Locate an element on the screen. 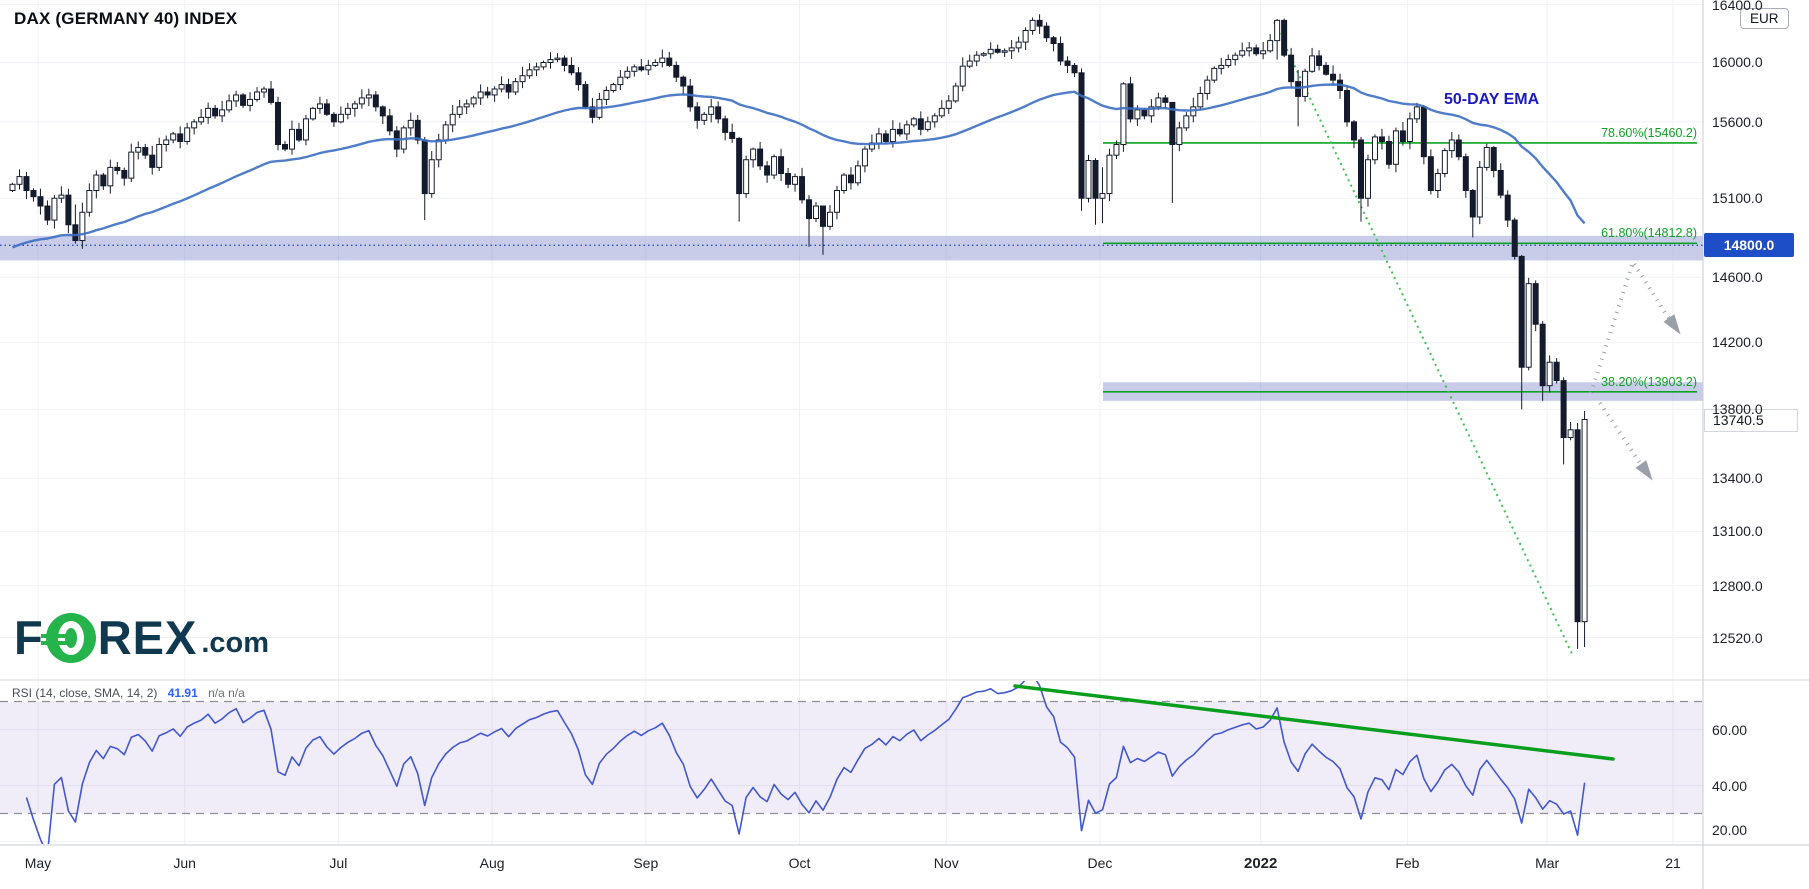 The width and height of the screenshot is (1809, 889). currency-badge: EUR is located at coordinates (1764, 18).